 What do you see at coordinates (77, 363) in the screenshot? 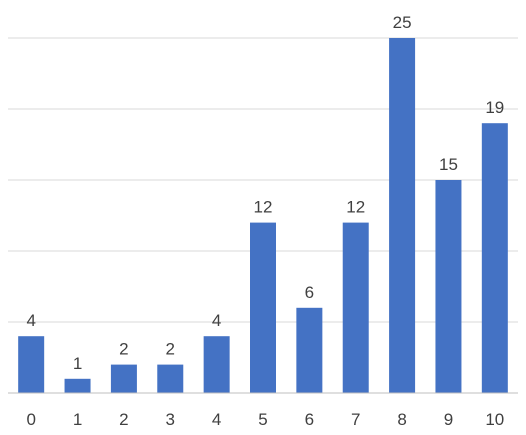
I see `data-label-1: 1` at bounding box center [77, 363].